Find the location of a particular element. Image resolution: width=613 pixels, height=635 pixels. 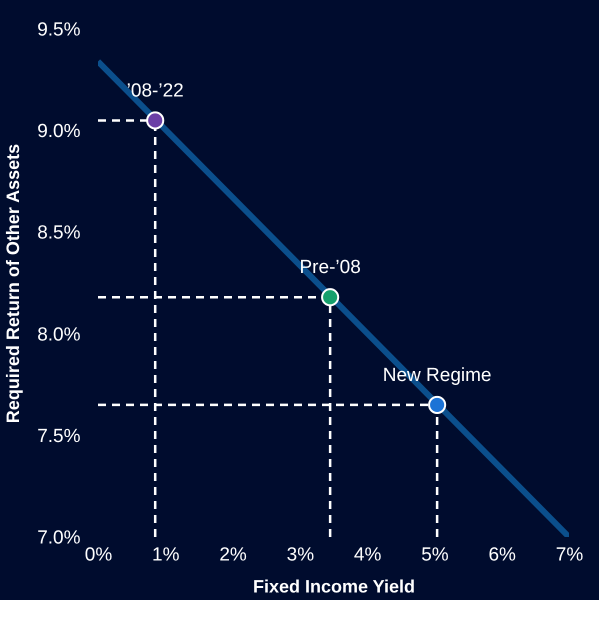

y-tick-label: 8.5% is located at coordinates (59, 233).